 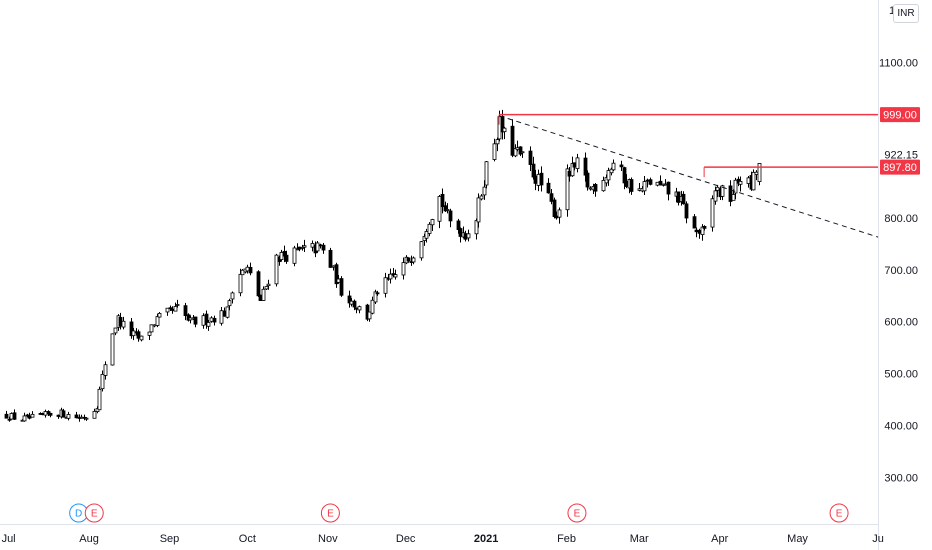 I want to click on price-tick-label: 500.00, so click(x=901, y=375).